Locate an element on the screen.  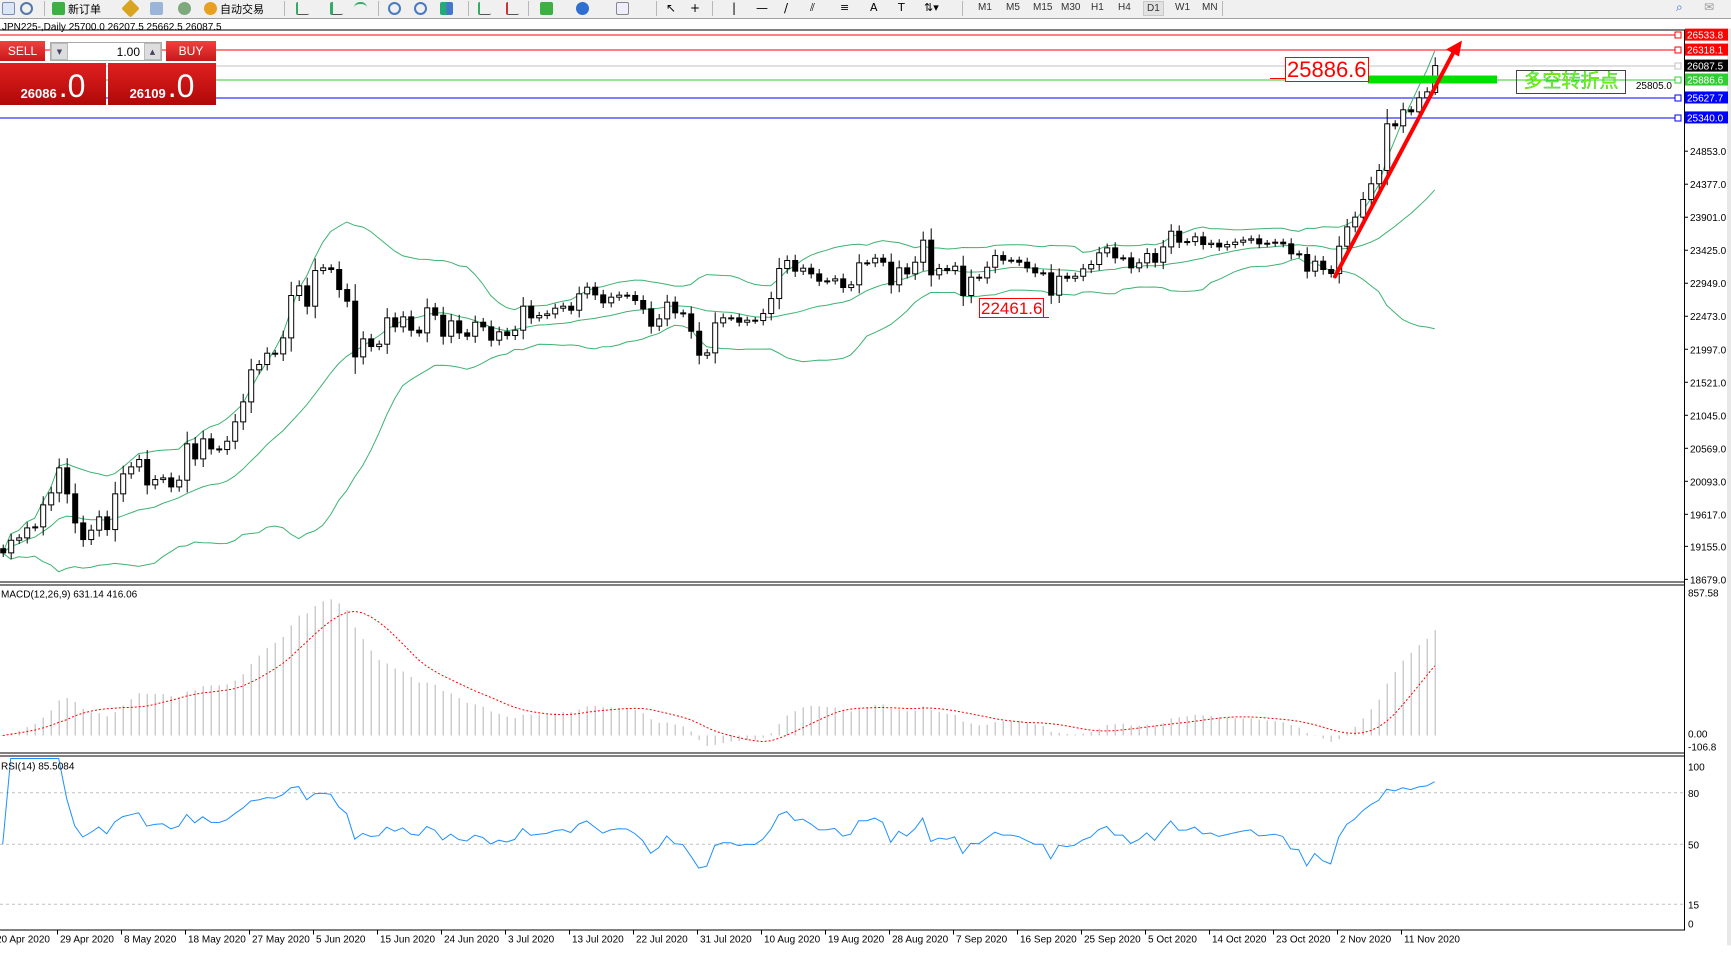
timeframe-m1: M1 is located at coordinates (985, 7).